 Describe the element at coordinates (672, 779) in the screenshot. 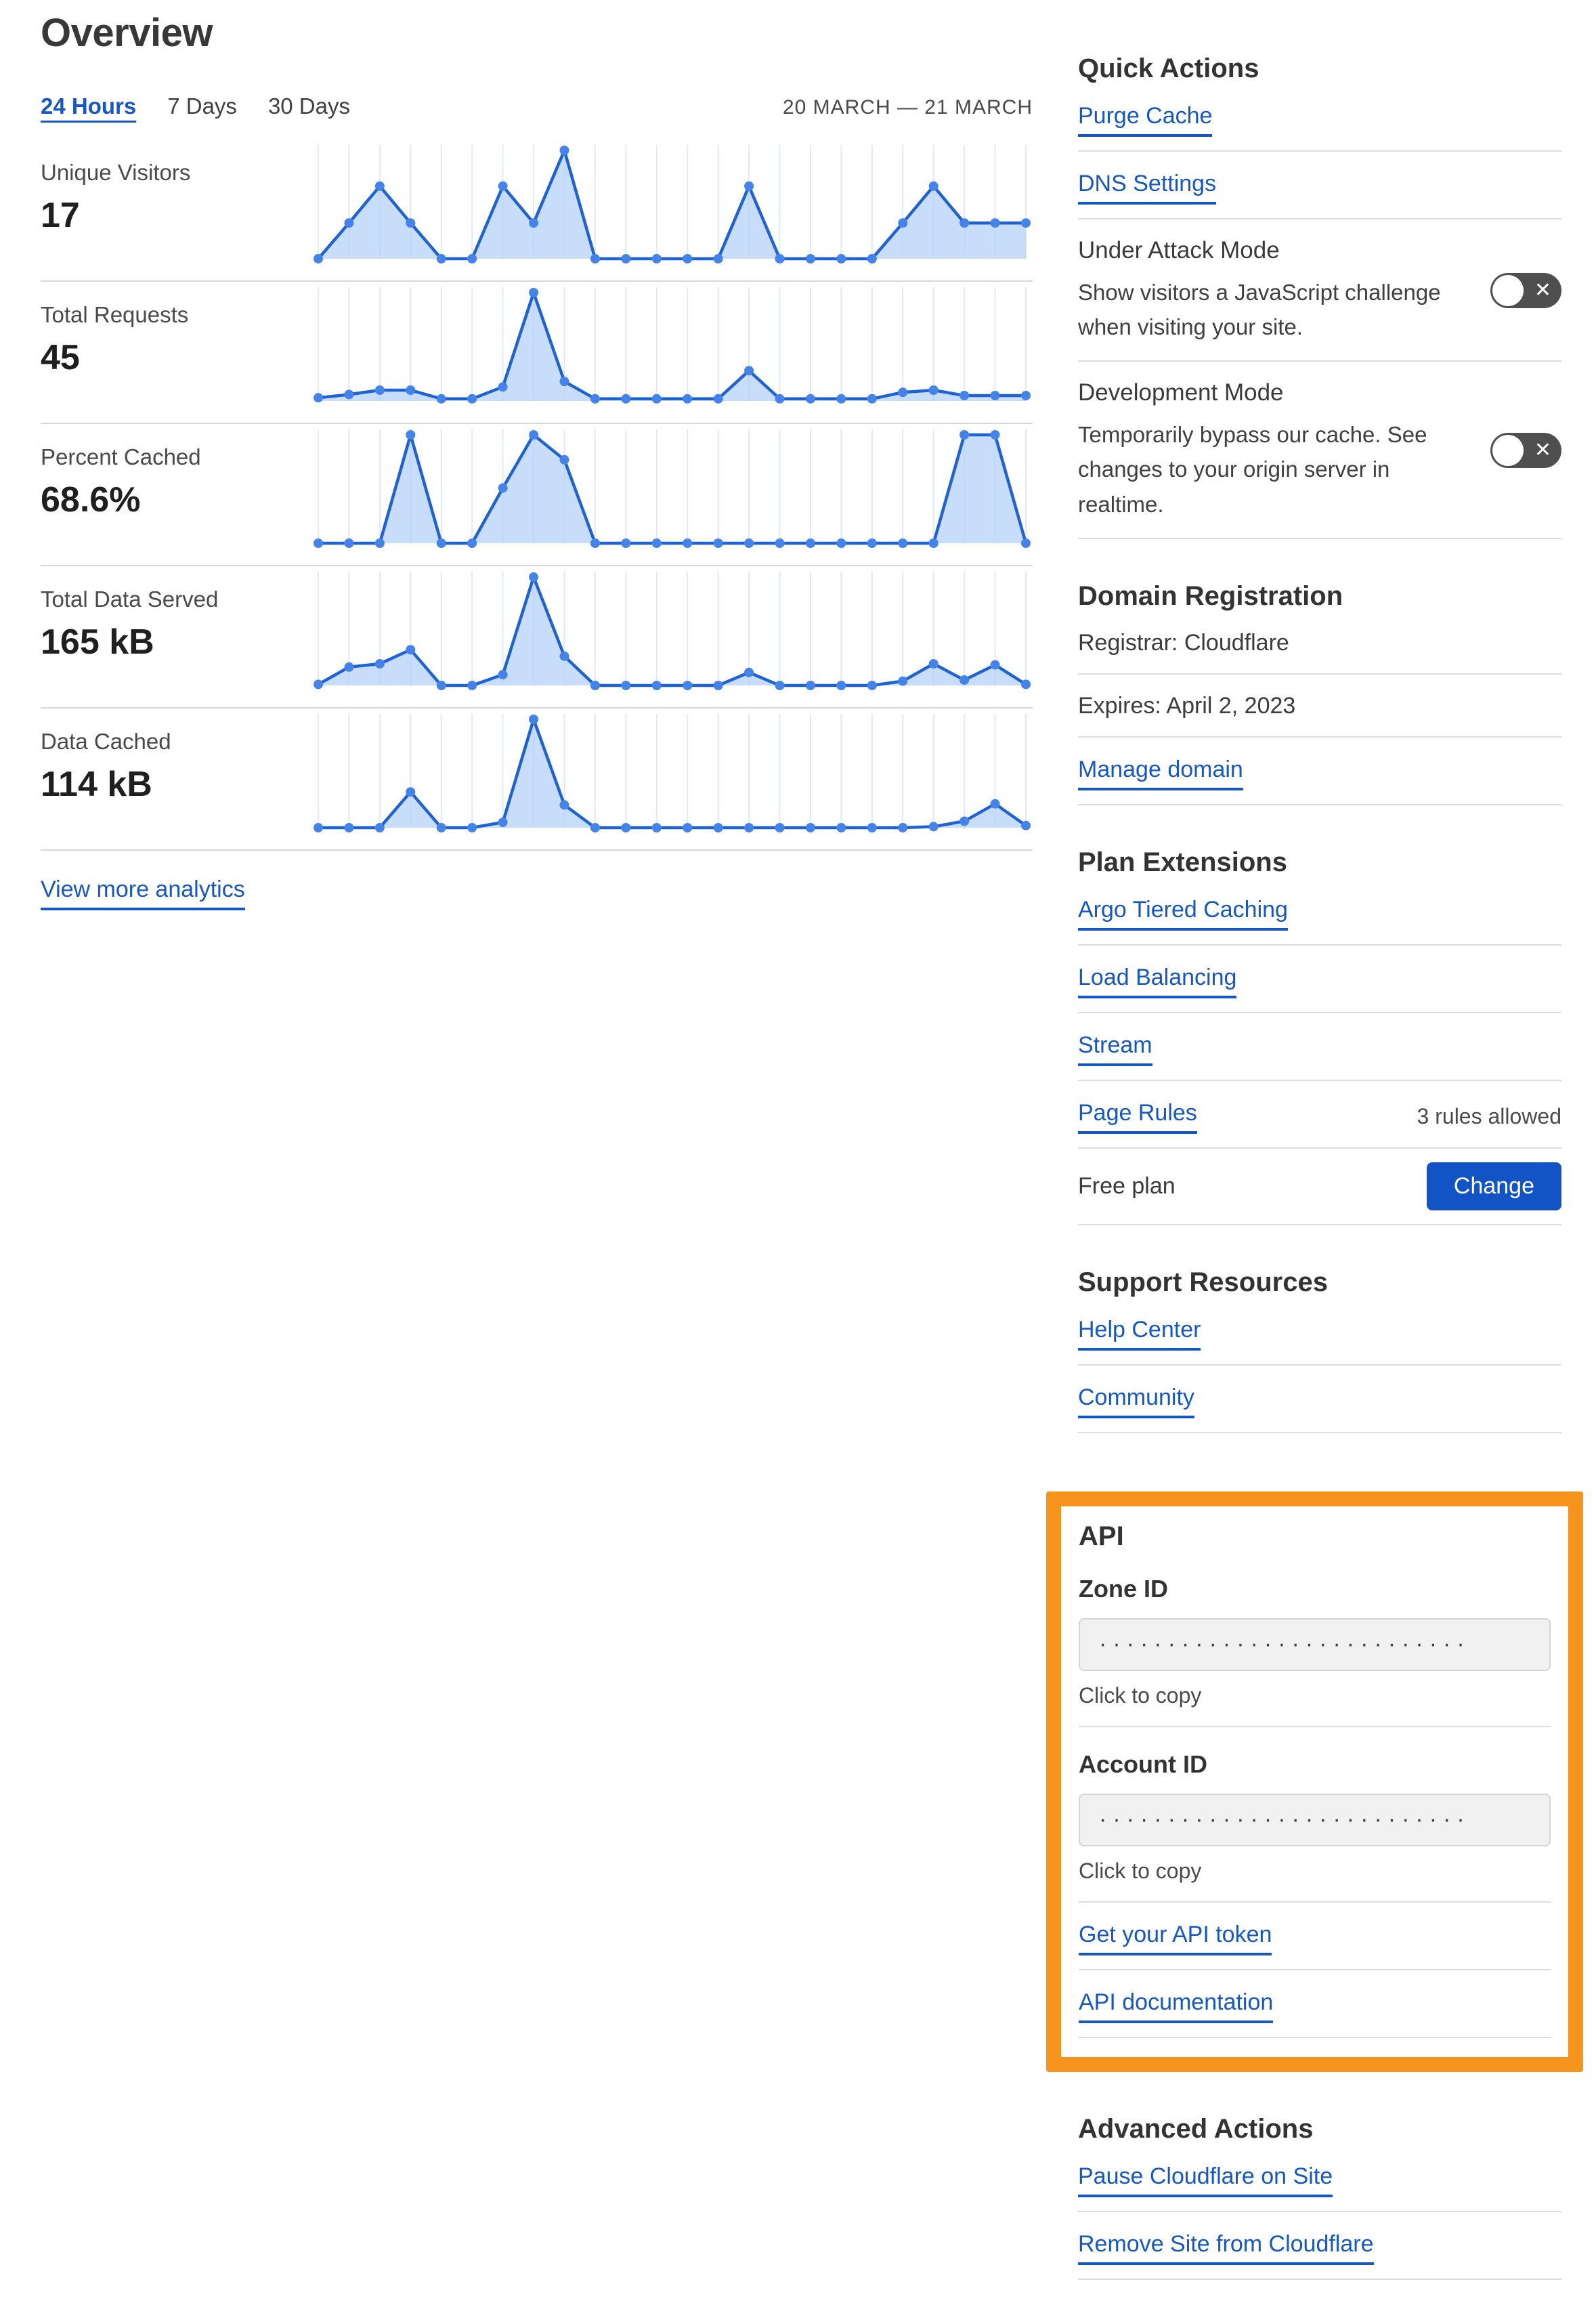

I see `sparkline-data-cached` at that location.